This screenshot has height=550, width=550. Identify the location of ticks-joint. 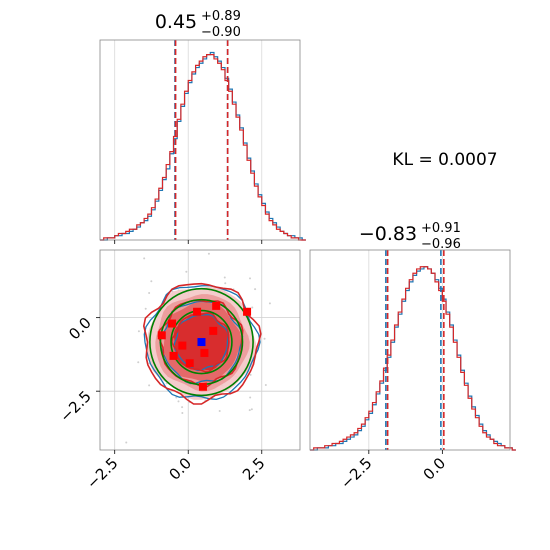
(179, 385).